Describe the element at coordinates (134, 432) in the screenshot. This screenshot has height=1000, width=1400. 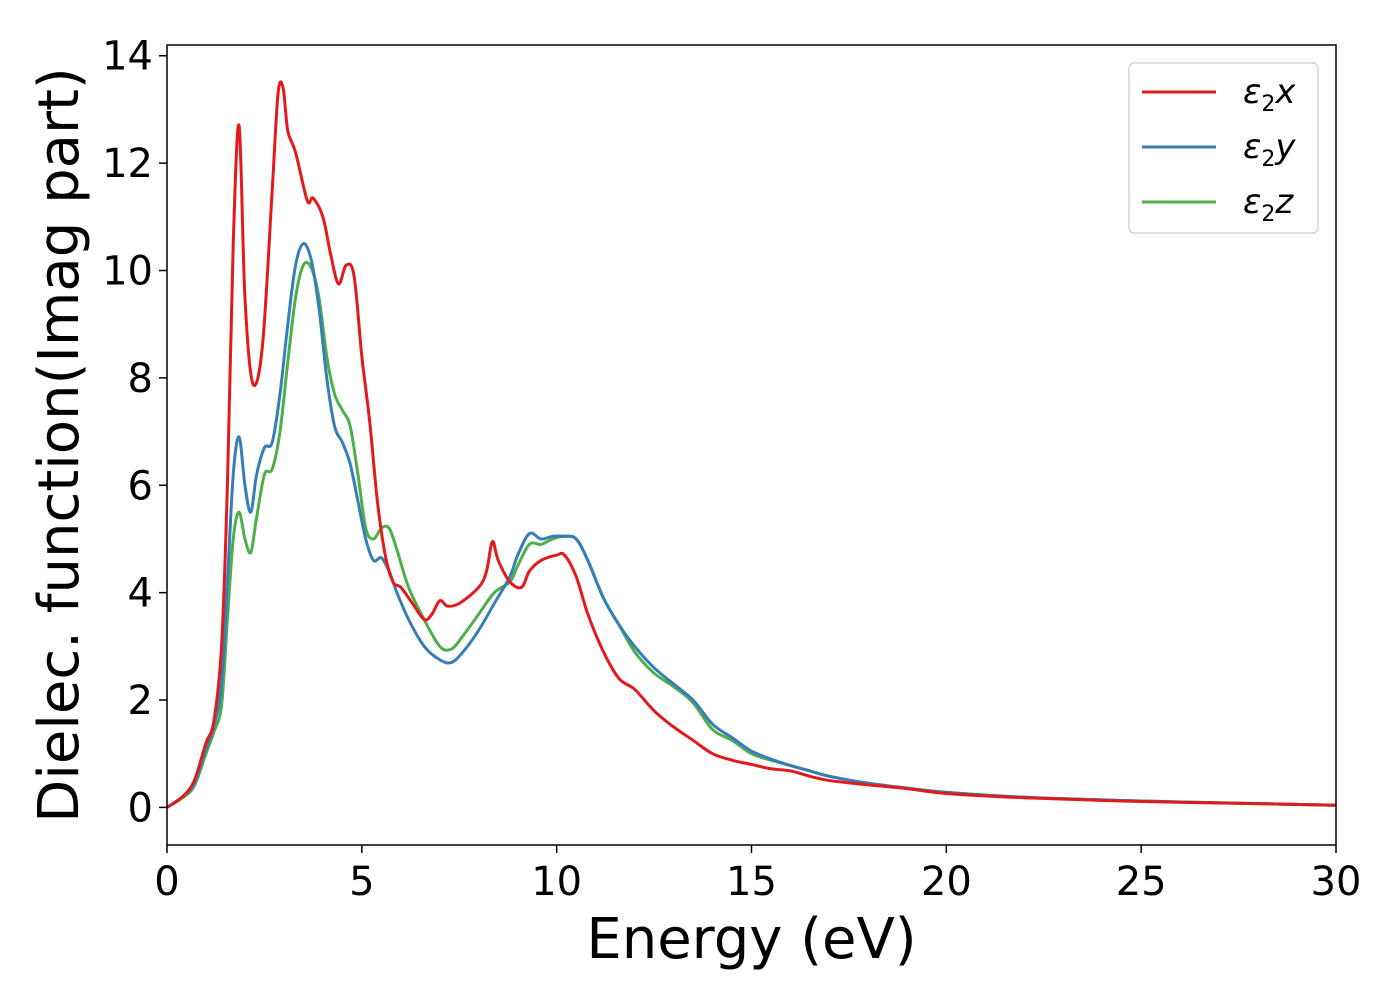
I see `y-axis-ticks: 0 2 4 6 8 10 12 14` at that location.